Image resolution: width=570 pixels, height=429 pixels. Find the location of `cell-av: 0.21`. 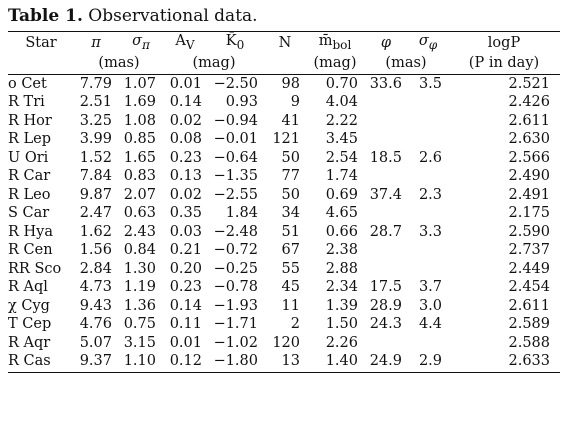

cell-av: 0.21 is located at coordinates (185, 250).